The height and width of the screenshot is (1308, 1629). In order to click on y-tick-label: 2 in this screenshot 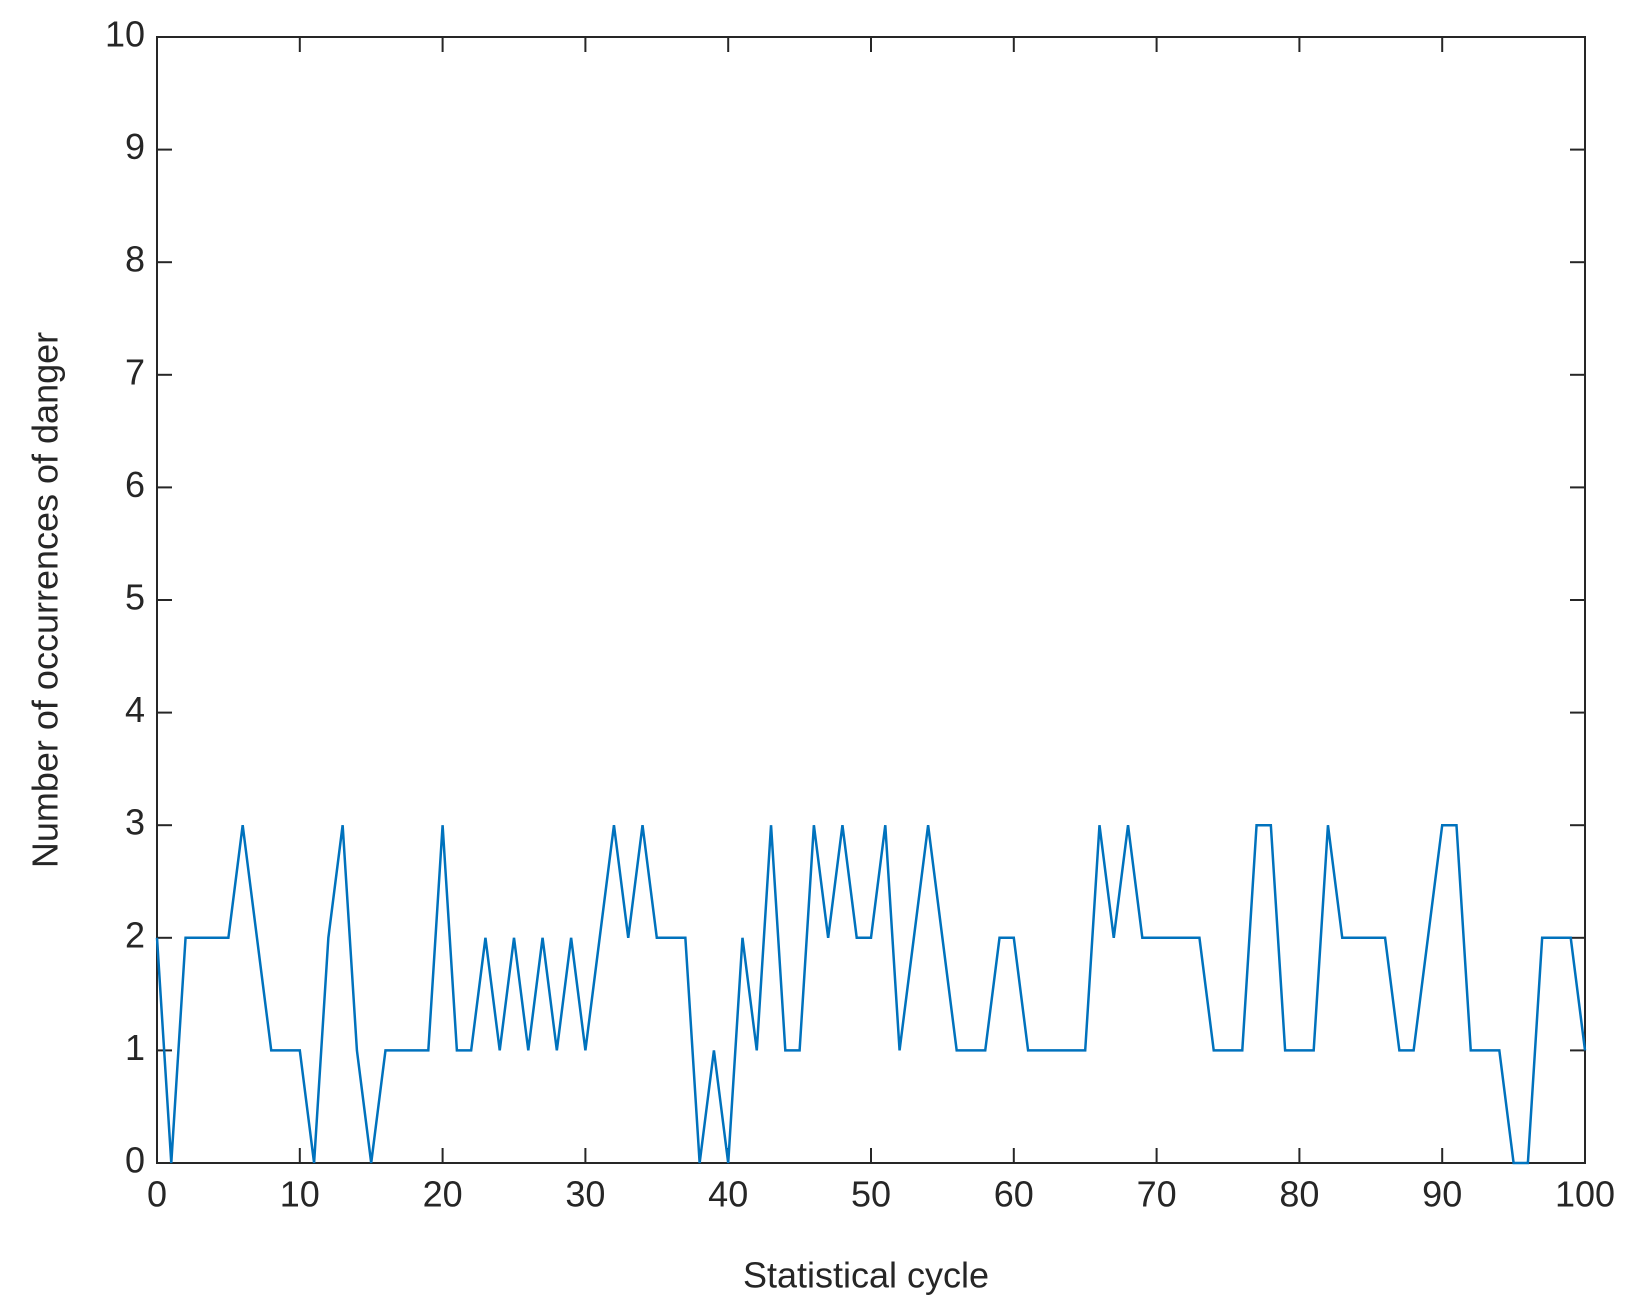, I will do `click(135, 934)`.